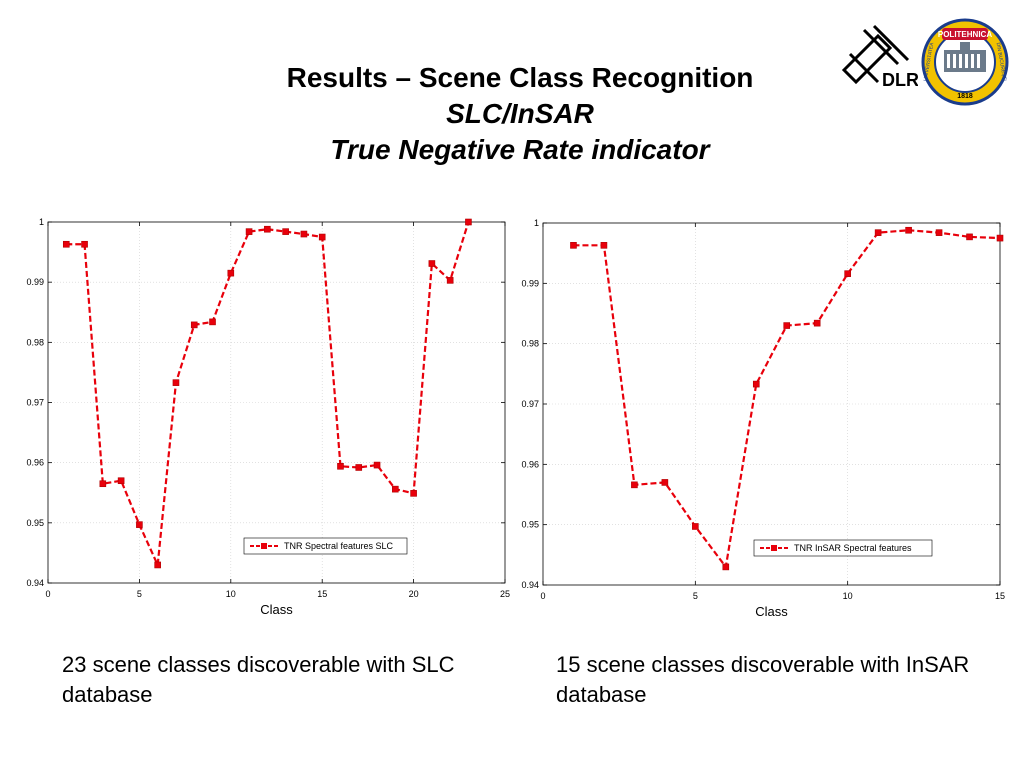  What do you see at coordinates (900, 80) in the screenshot?
I see `dlr-logo-text: DLR` at bounding box center [900, 80].